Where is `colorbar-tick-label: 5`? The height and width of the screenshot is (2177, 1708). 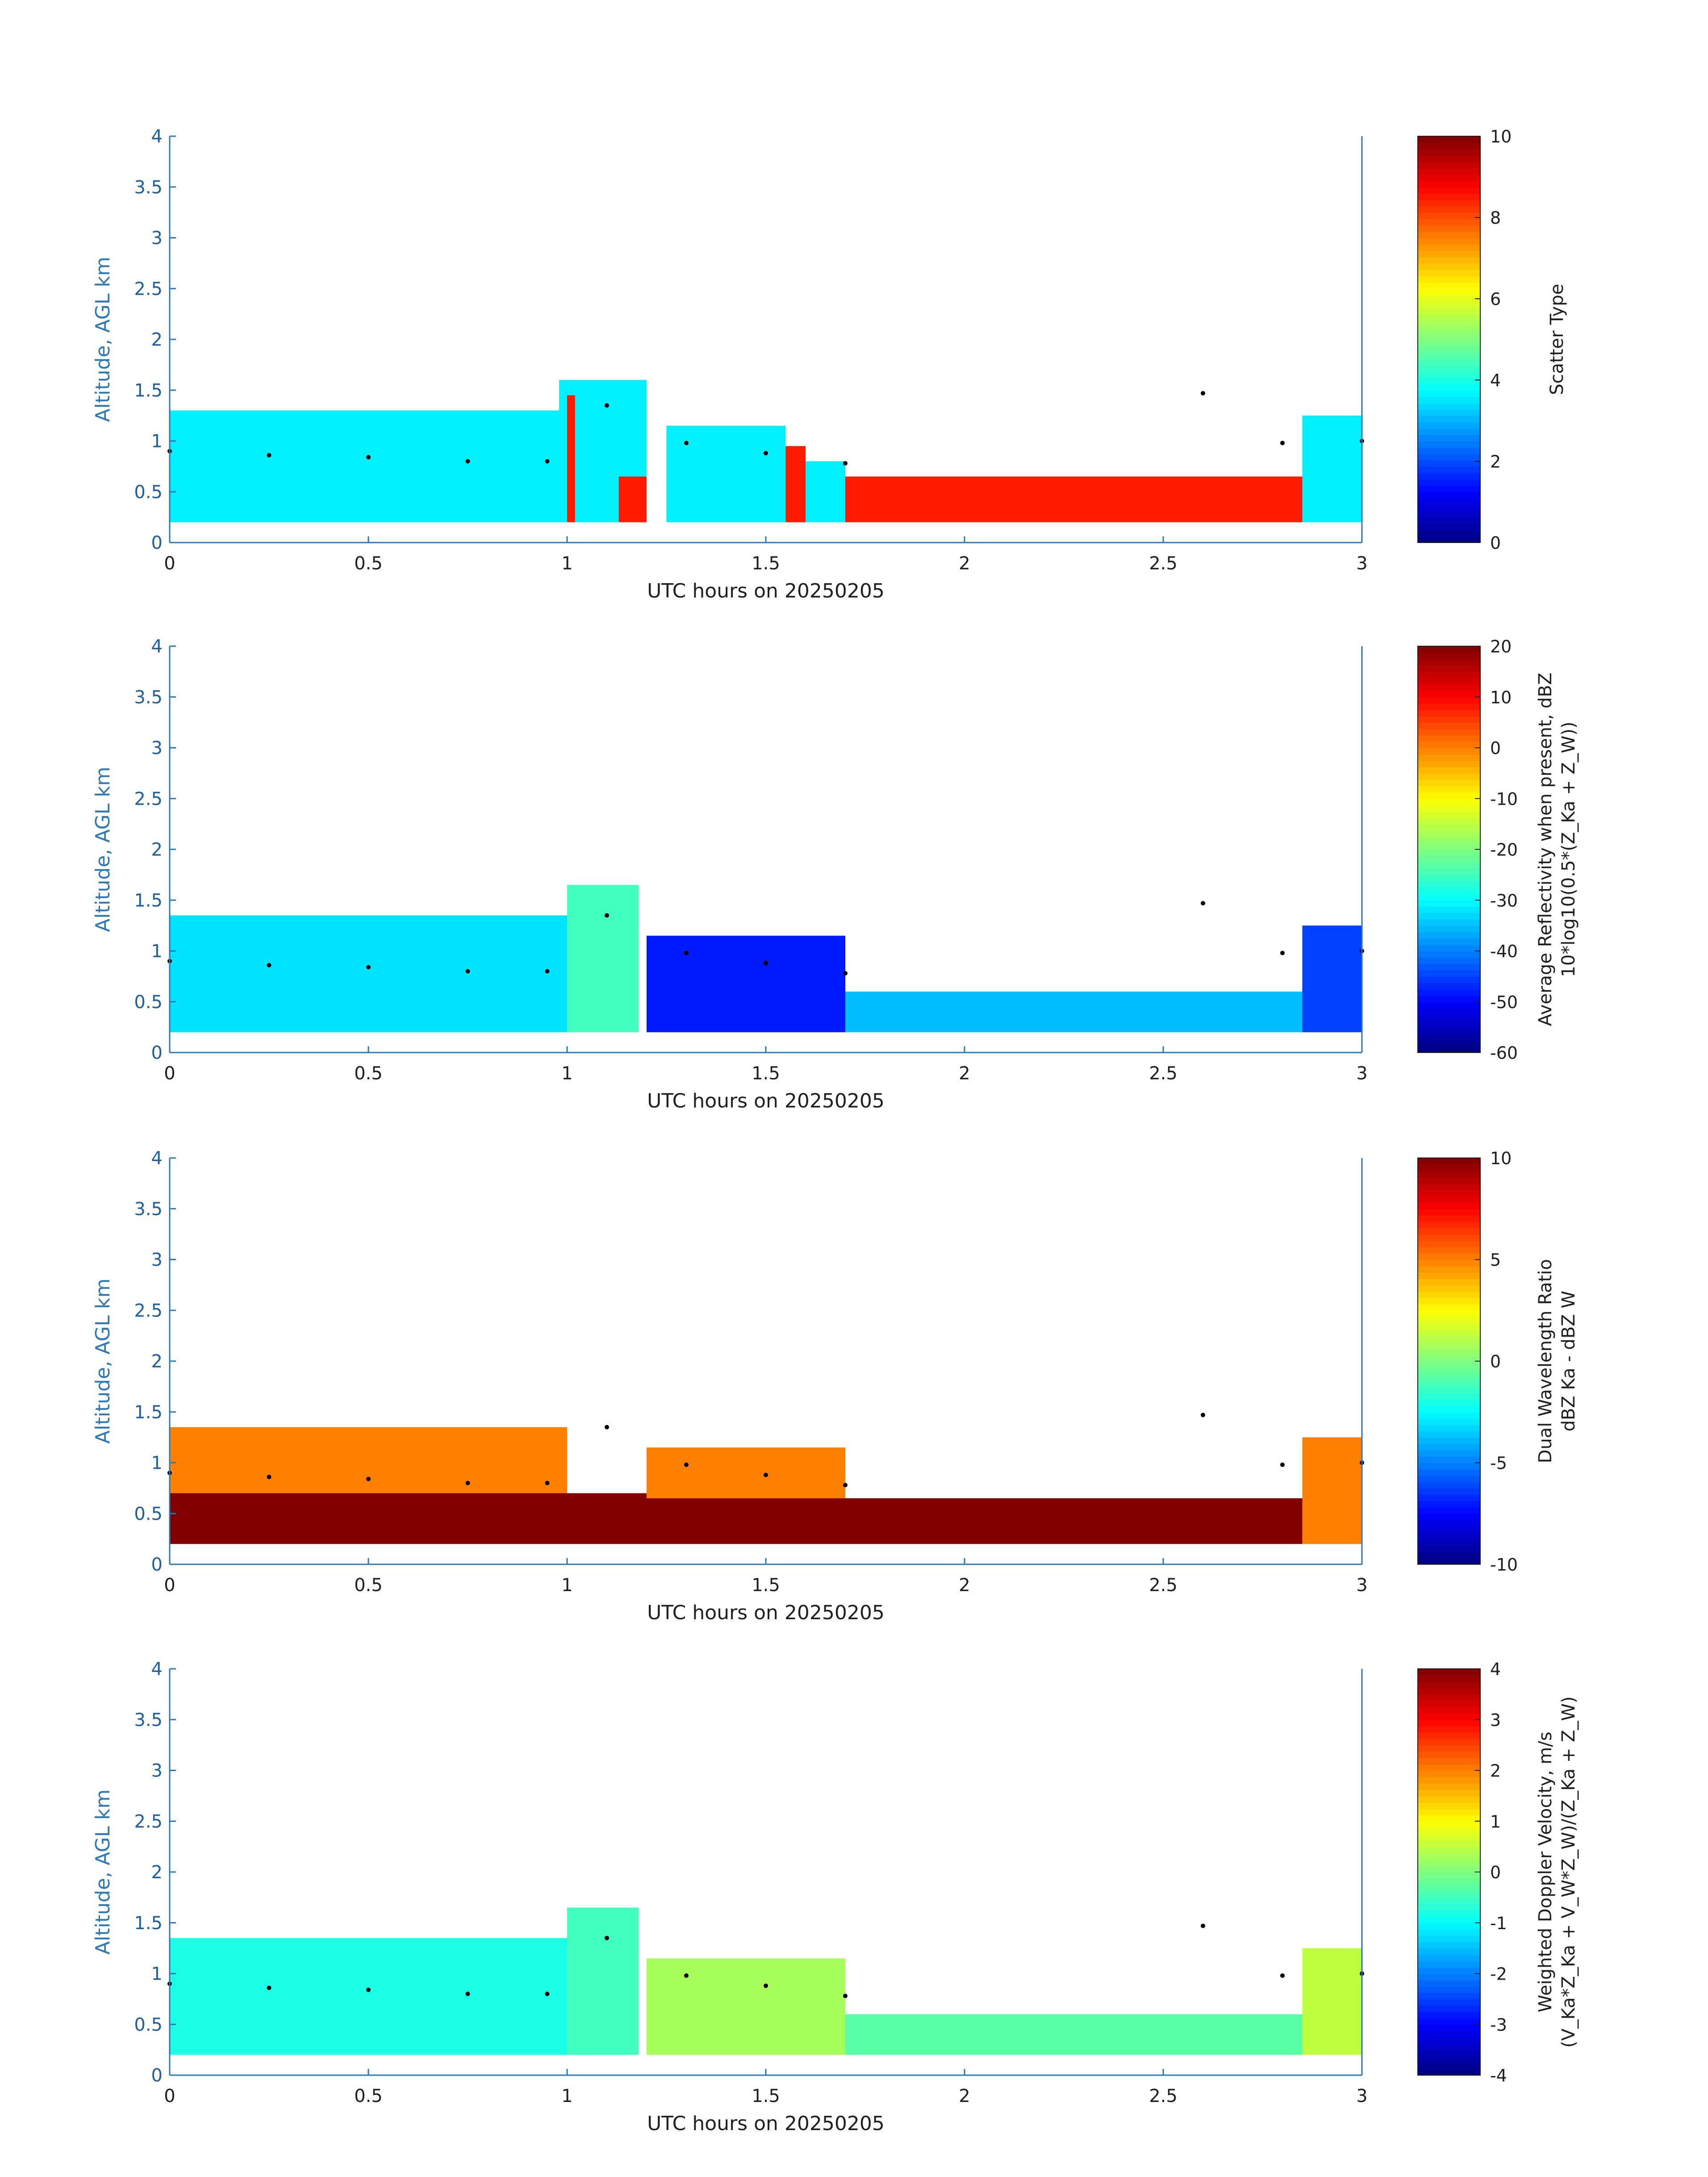 colorbar-tick-label: 5 is located at coordinates (1495, 1260).